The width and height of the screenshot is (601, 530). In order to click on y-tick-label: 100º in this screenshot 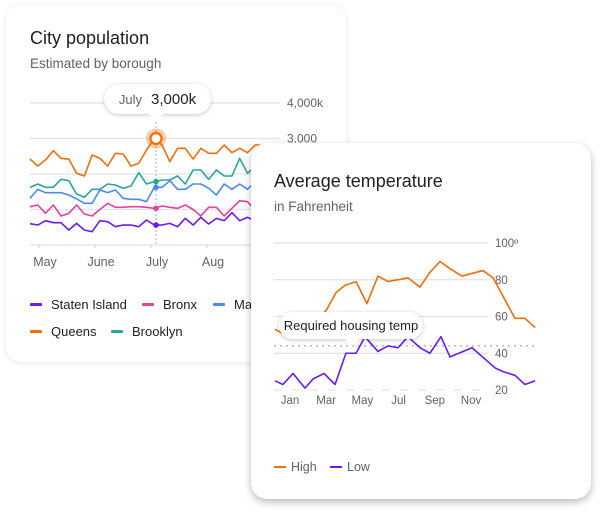, I will do `click(507, 244)`.